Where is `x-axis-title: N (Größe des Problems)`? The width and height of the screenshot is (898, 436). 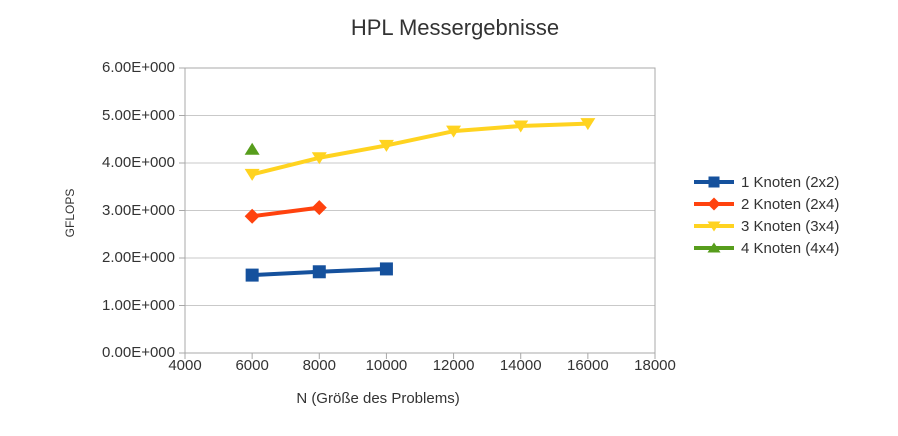 x-axis-title: N (Größe des Problems) is located at coordinates (378, 398).